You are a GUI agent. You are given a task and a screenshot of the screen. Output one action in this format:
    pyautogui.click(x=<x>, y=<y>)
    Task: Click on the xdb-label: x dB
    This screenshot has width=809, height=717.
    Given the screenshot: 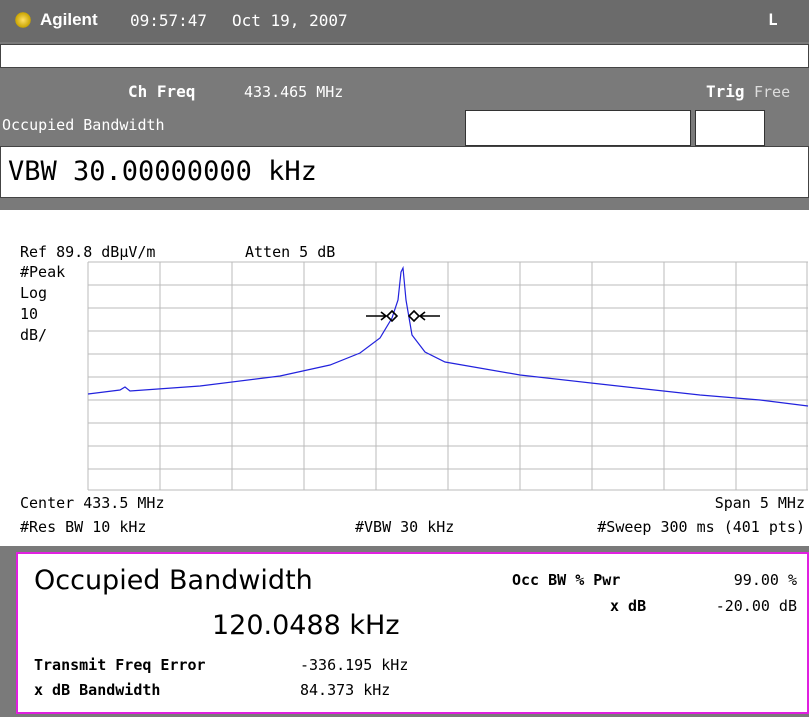 What is the action you would take?
    pyautogui.click(x=628, y=606)
    